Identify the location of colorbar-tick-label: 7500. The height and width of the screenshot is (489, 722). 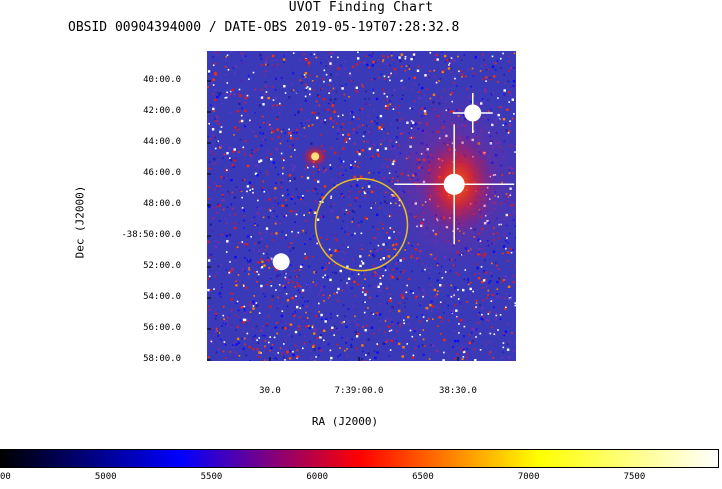
(634, 477).